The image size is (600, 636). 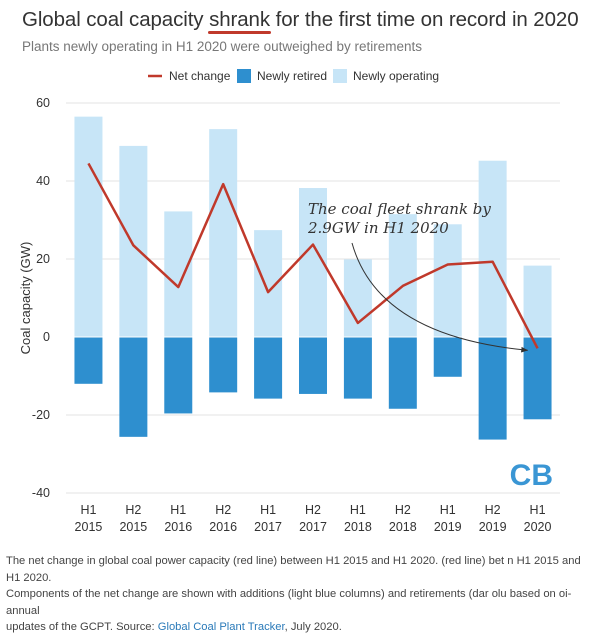 I want to click on title-part: Global coal capacity, so click(x=116, y=19).